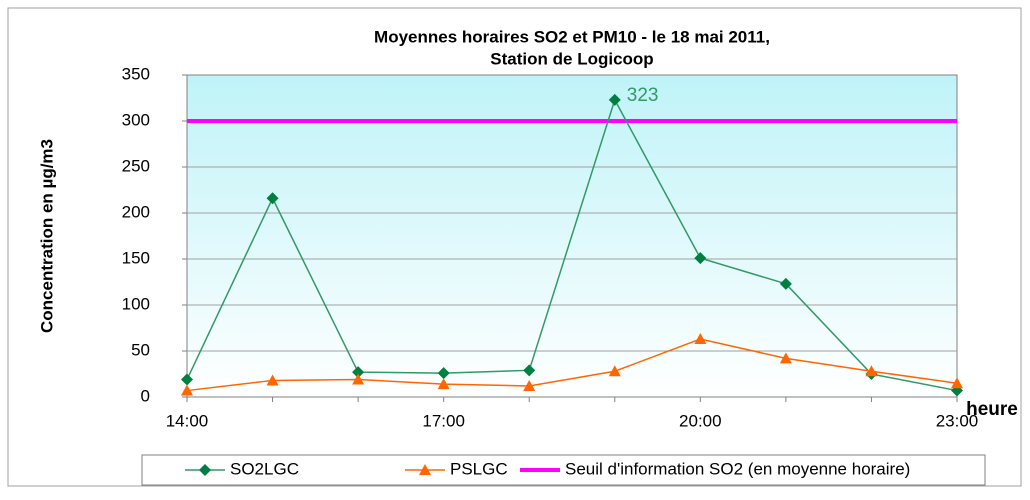 The width and height of the screenshot is (1030, 500). What do you see at coordinates (140, 349) in the screenshot?
I see `y-tick-label: 50` at bounding box center [140, 349].